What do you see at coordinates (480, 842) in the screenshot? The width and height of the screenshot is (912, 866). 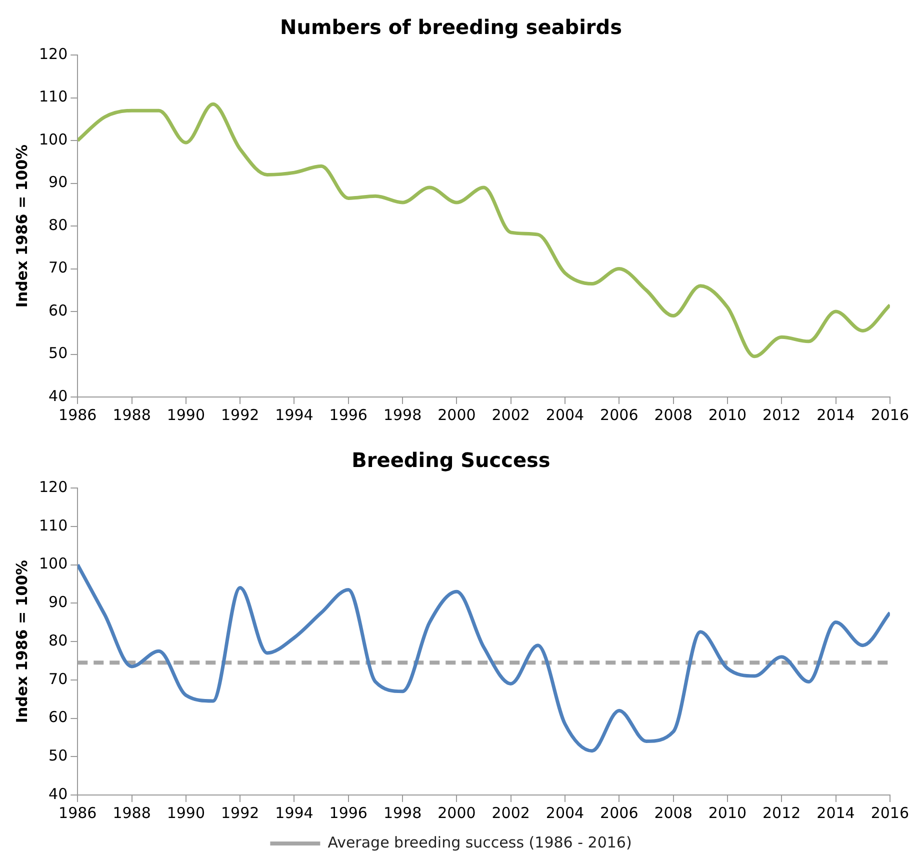 I see `legend-label: Average breeding success (1986 - 2016)` at bounding box center [480, 842].